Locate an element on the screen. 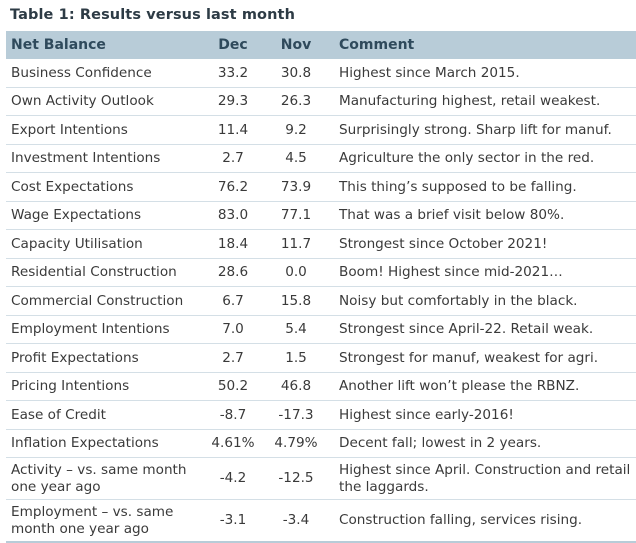 The image size is (636, 543). nov-value: -17.3 is located at coordinates (296, 415).